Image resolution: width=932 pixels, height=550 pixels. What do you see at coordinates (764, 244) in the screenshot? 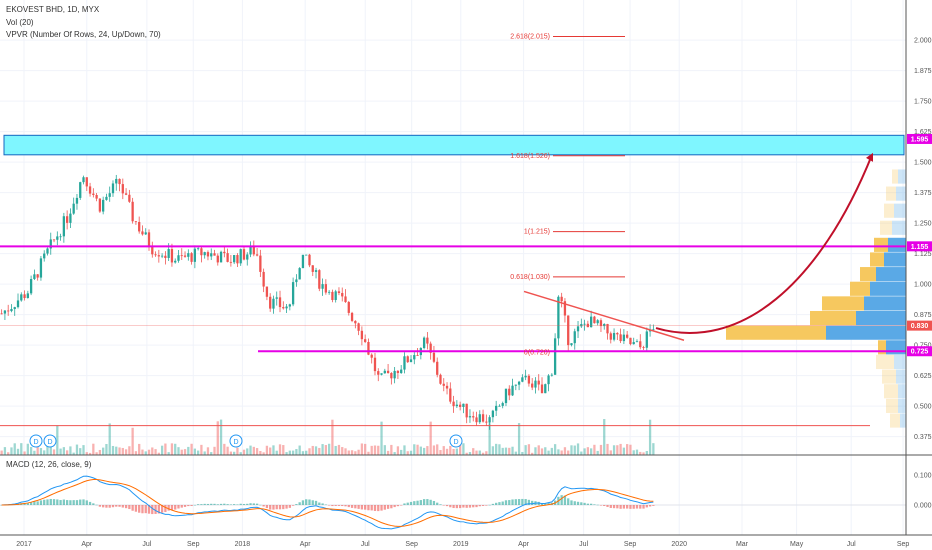
I see `projection-arrow` at bounding box center [764, 244].